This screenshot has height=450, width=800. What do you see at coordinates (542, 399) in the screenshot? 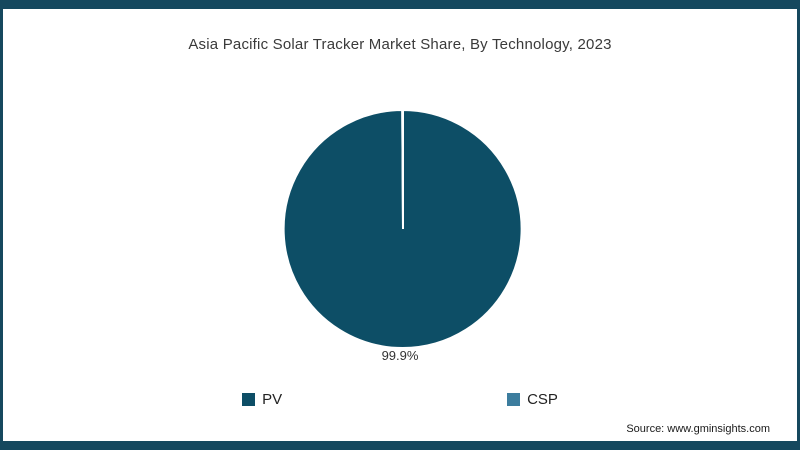
I see `legend-label-csp: CSP` at bounding box center [542, 399].